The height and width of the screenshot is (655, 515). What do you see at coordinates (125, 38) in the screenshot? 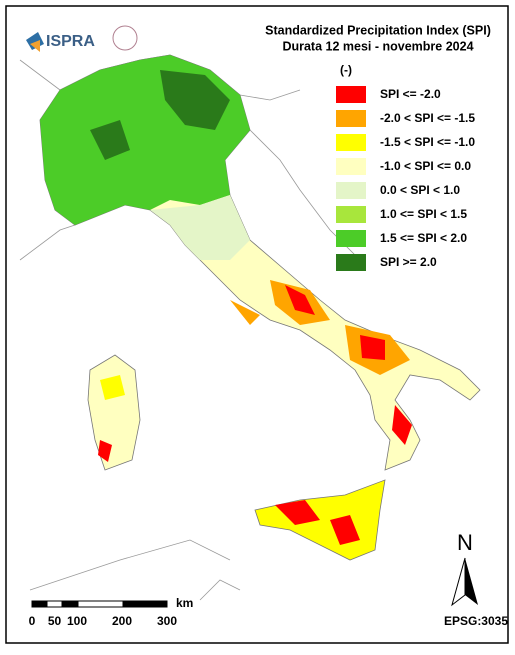
I see `partner-logo` at bounding box center [125, 38].